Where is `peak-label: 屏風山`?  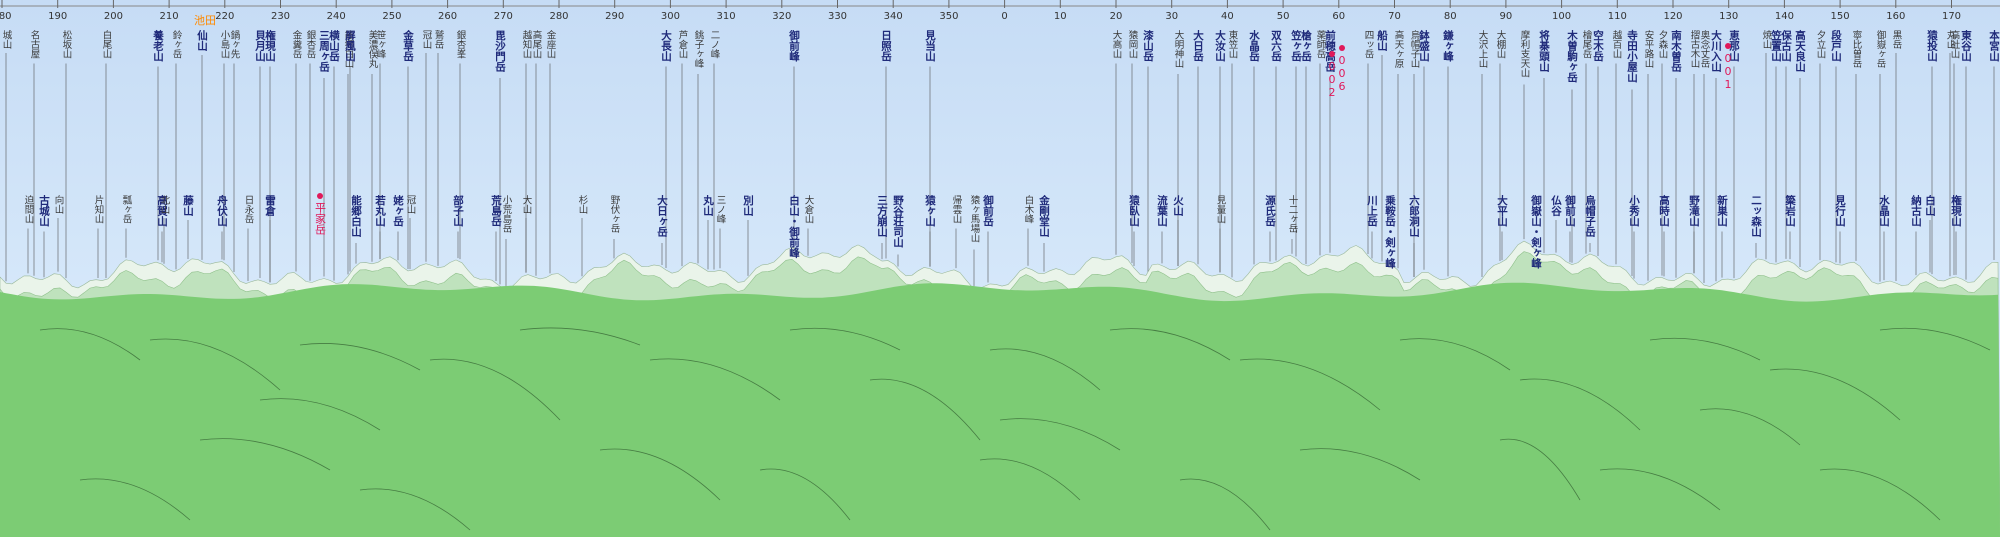 peak-label: 屏風山 is located at coordinates (350, 46).